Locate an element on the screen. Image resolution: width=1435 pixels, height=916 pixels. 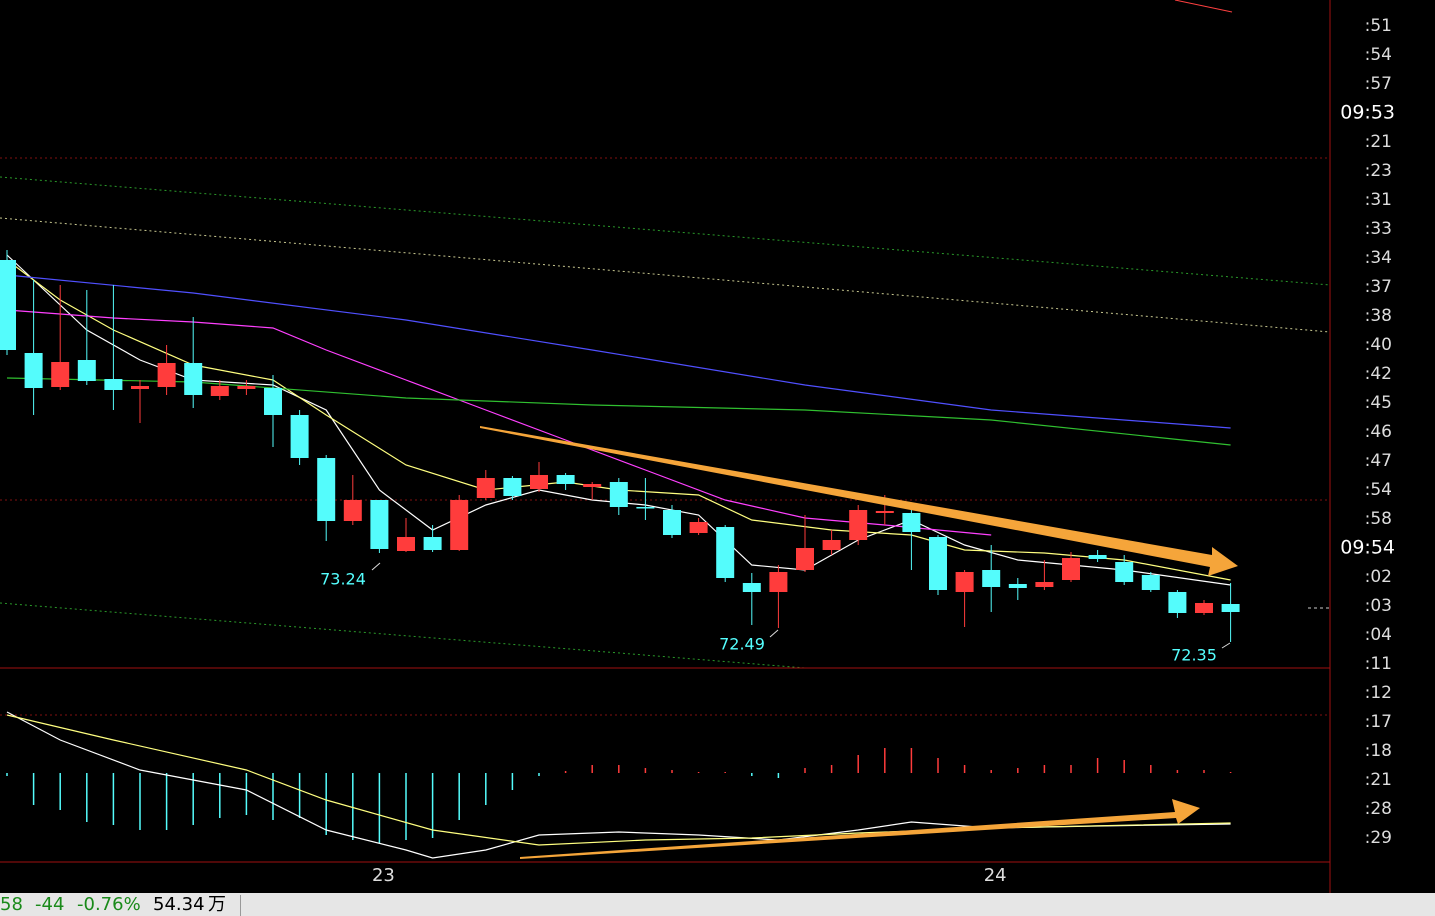
trade-time: :57 is located at coordinates (1378, 84).